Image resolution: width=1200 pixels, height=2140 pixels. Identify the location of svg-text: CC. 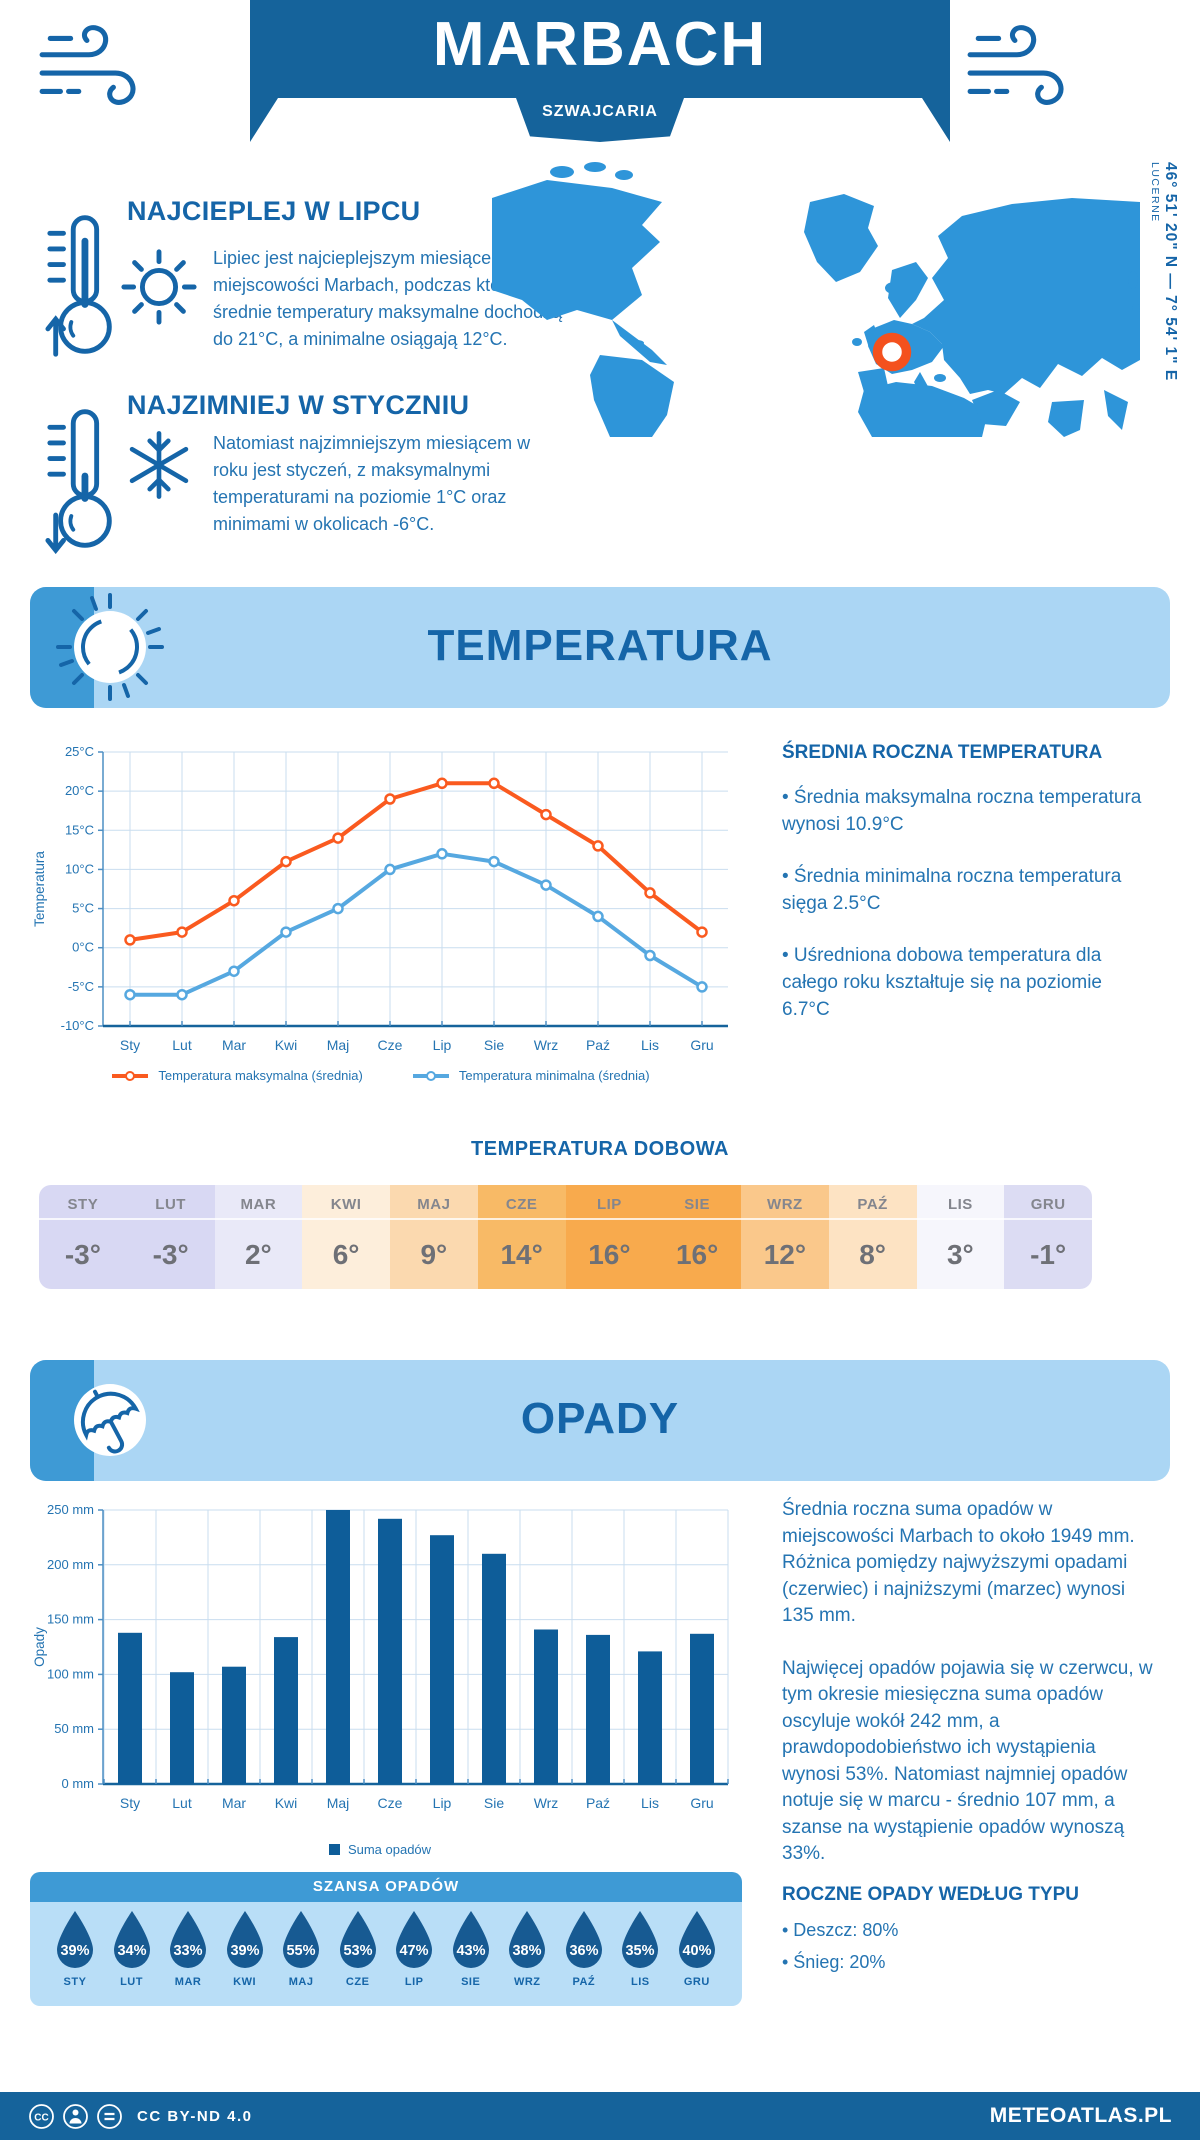
(41, 2117).